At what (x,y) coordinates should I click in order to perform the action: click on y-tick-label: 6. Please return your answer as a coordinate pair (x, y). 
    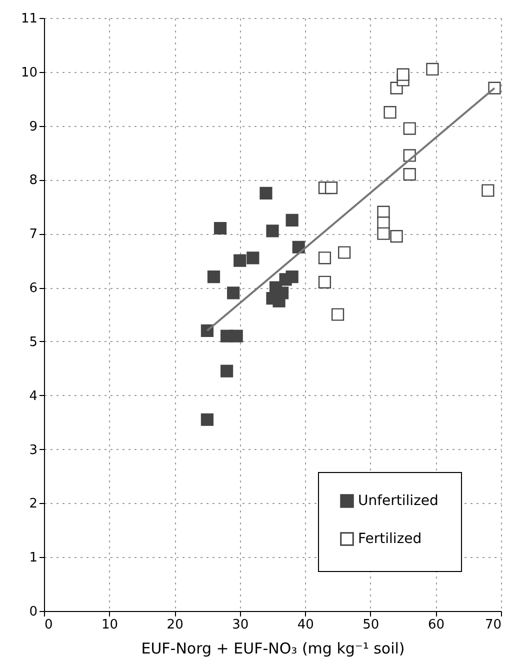
    Looking at the image, I should click on (33, 288).